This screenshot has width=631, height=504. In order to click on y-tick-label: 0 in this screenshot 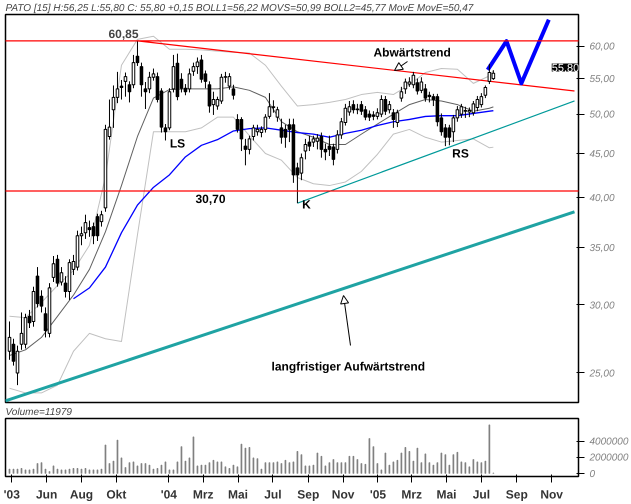, I will do `click(593, 474)`.